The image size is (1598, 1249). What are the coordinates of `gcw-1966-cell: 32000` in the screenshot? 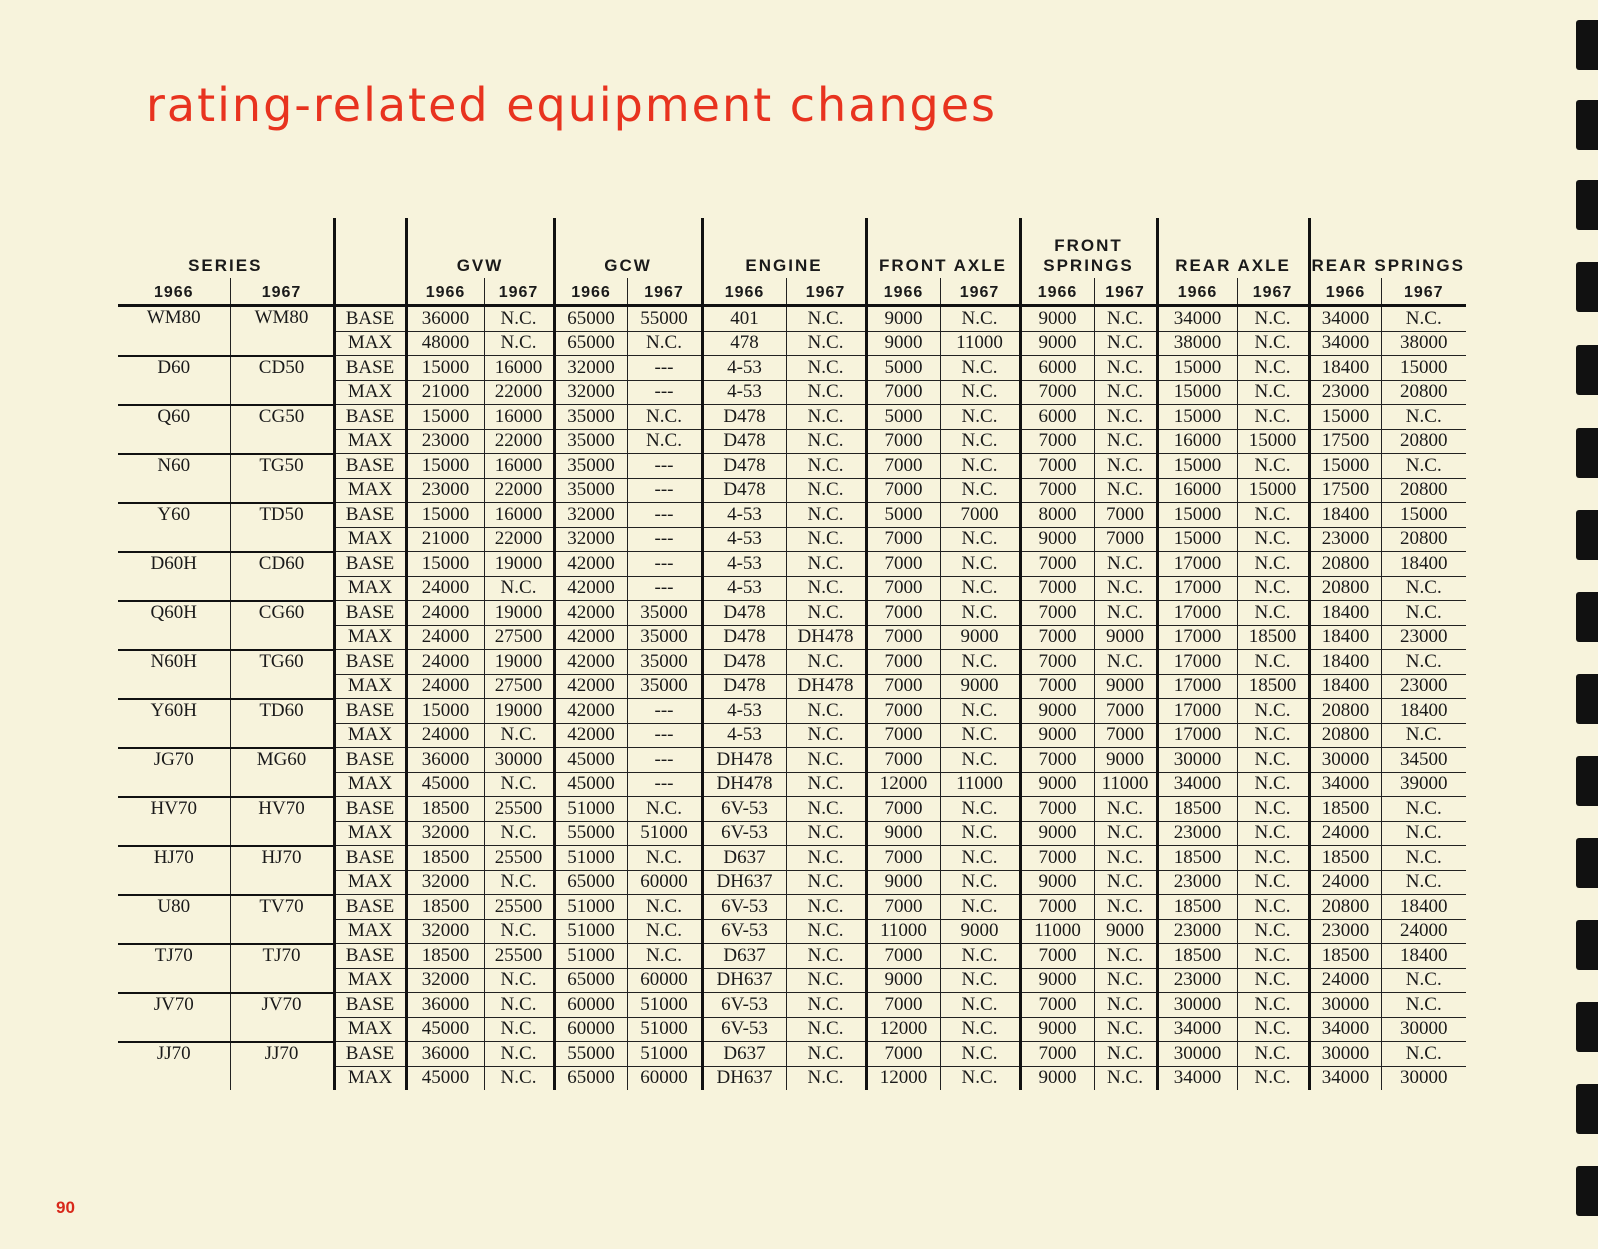 It's located at (589, 539).